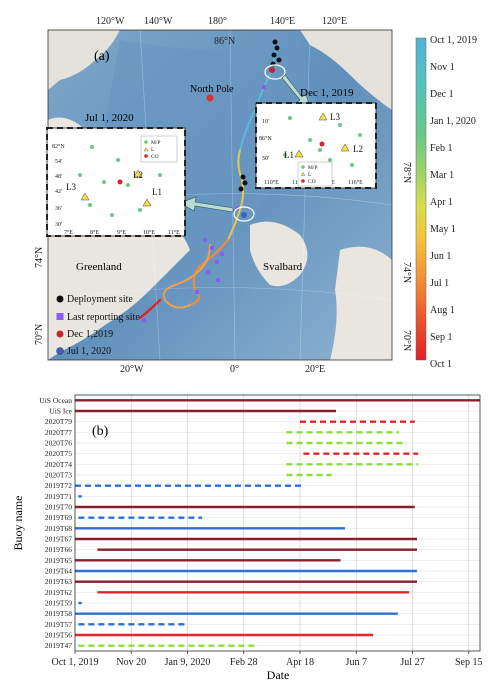 Image resolution: width=500 pixels, height=681 pixels. Describe the element at coordinates (58, 496) in the screenshot. I see `buoy-name-label: 2019T71` at that location.